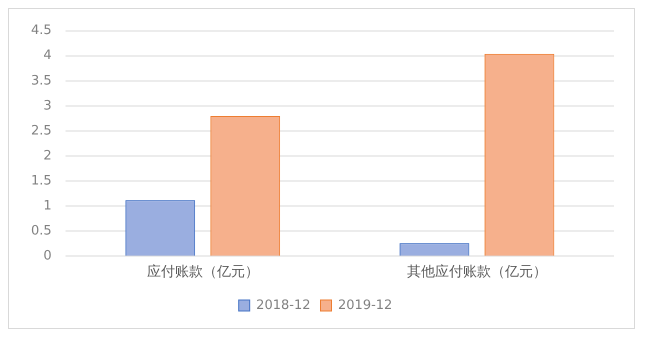 The height and width of the screenshot is (339, 645). What do you see at coordinates (41, 180) in the screenshot?
I see `y-tick-label: 1.5` at bounding box center [41, 180].